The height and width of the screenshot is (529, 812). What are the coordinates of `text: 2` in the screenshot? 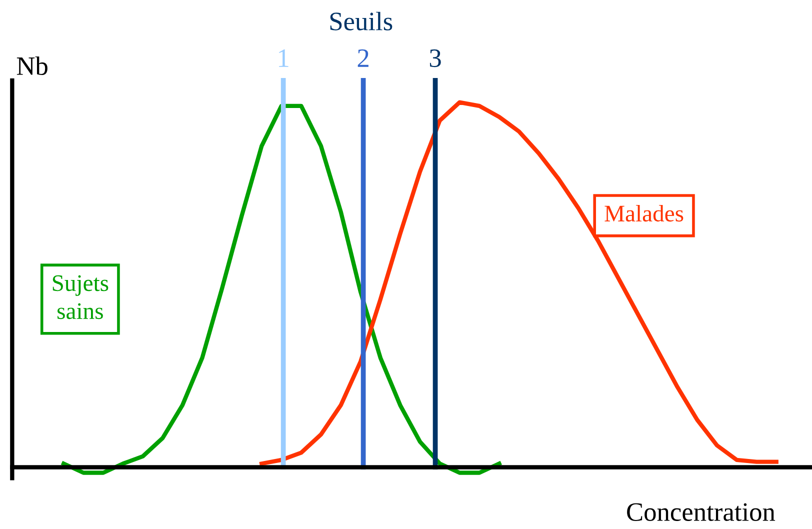 It's located at (363, 58).